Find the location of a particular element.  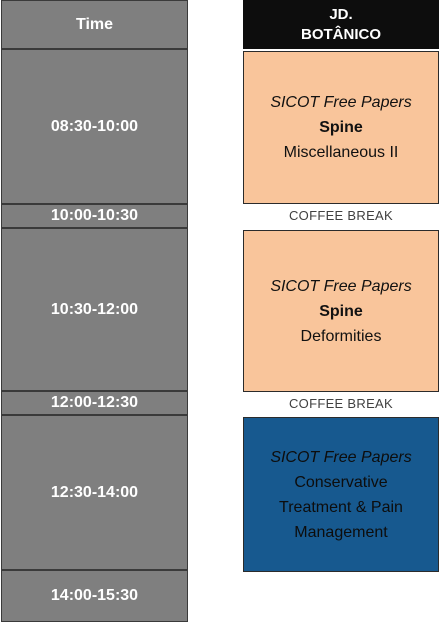

time-slot: 14:00-15:30 is located at coordinates (94, 596).